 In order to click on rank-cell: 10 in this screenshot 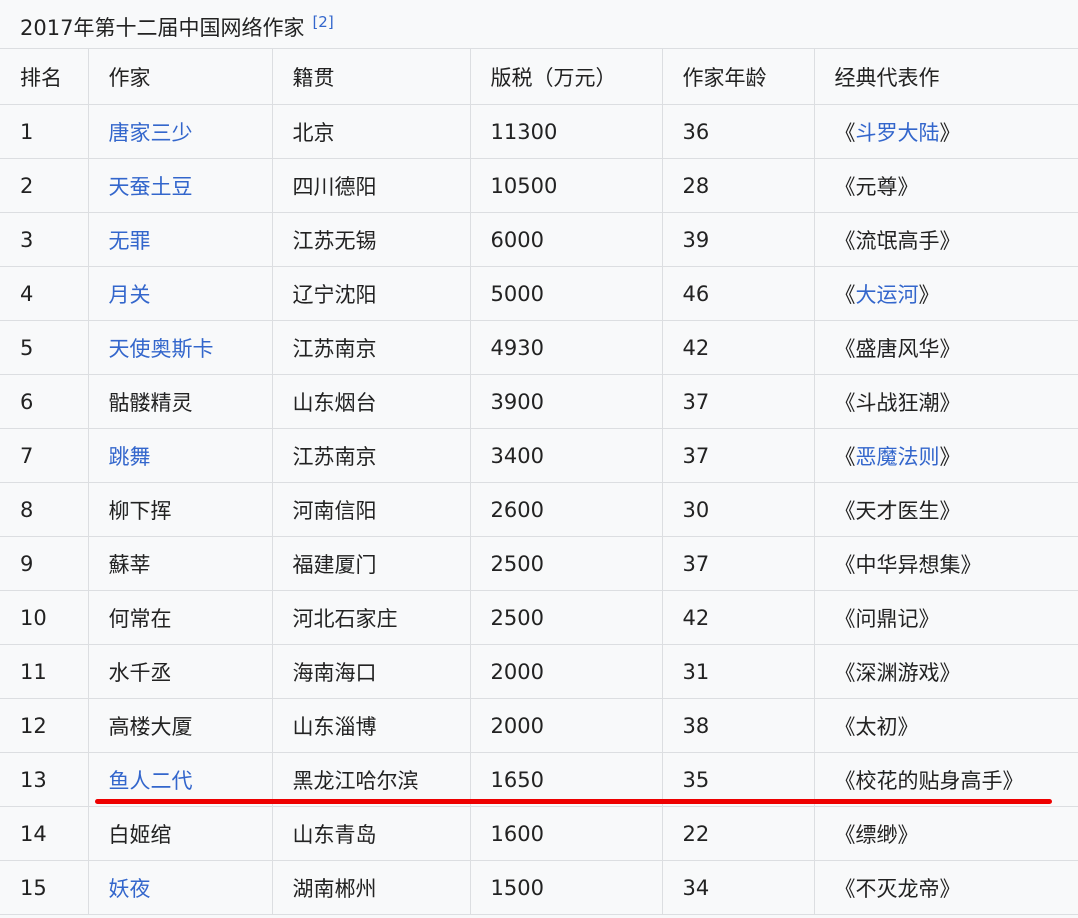, I will do `click(44, 617)`.